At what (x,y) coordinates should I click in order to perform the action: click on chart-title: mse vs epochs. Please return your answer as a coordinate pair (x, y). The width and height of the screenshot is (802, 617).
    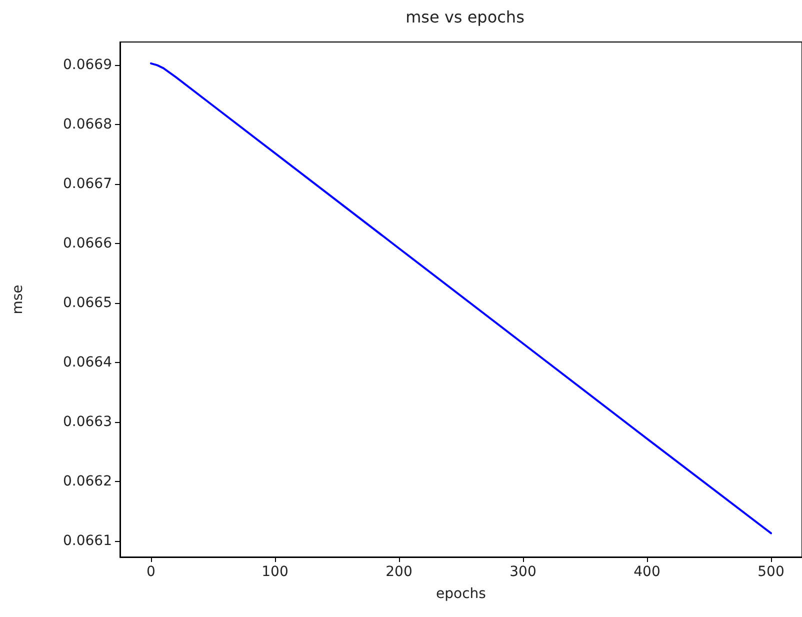
    Looking at the image, I should click on (465, 17).